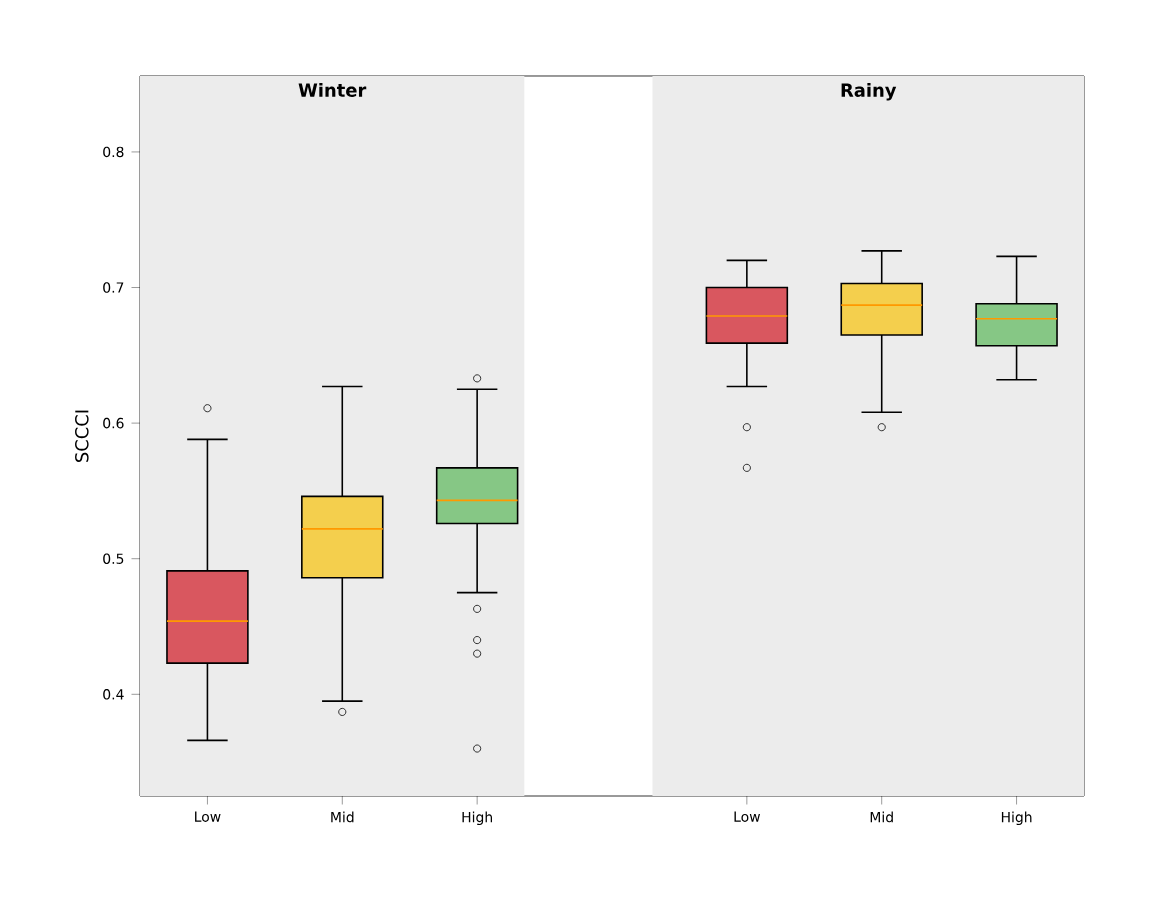 The width and height of the screenshot is (1160, 906). Describe the element at coordinates (869, 92) in the screenshot. I see `annotation: Rainy` at that location.